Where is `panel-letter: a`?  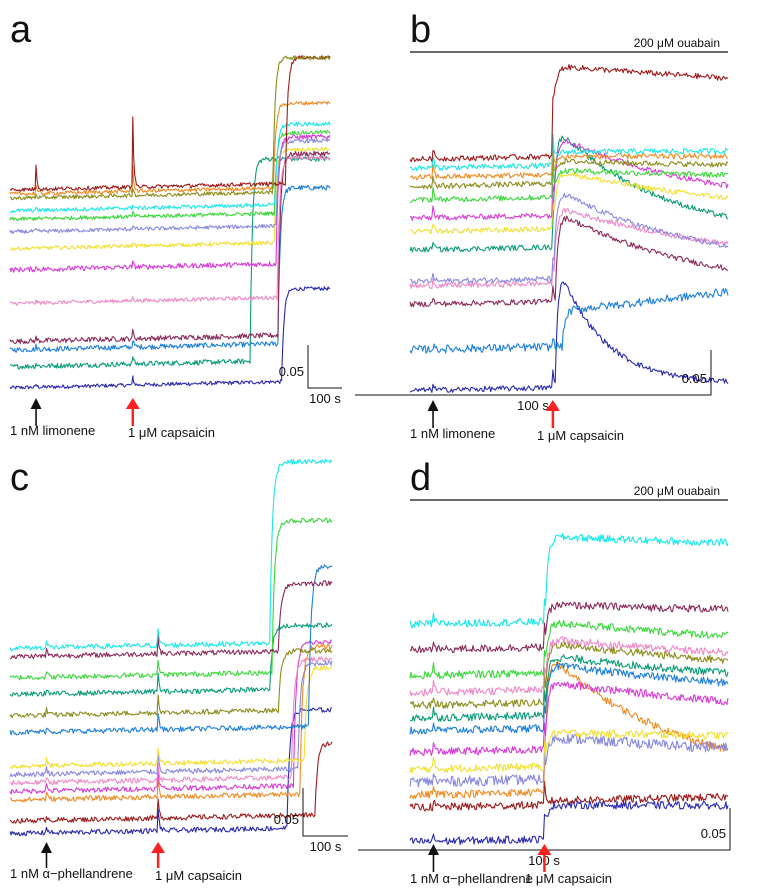 panel-letter: a is located at coordinates (21, 30).